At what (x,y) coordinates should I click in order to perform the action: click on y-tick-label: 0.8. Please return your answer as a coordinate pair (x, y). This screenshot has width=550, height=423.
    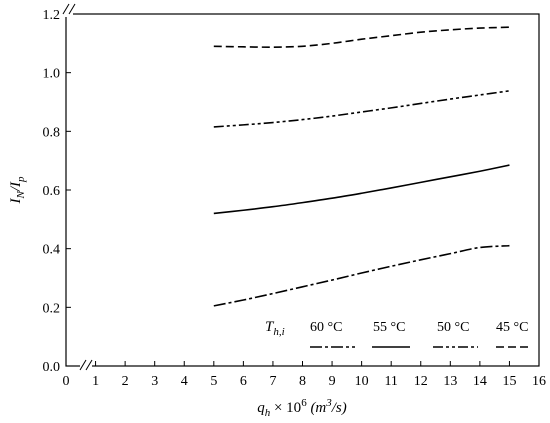
    Looking at the image, I should click on (52, 132).